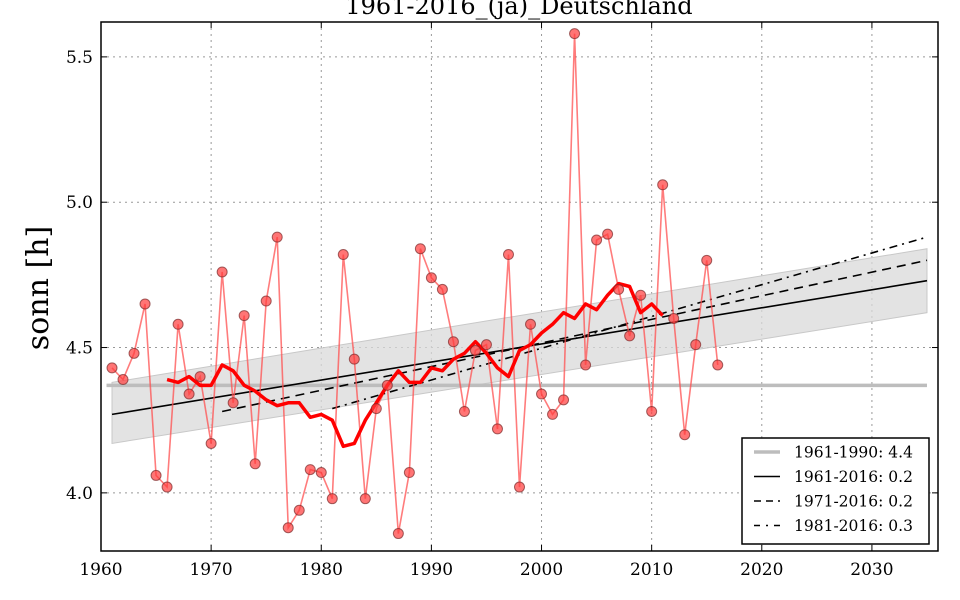 This screenshot has width=960, height=600. Describe the element at coordinates (761, 570) in the screenshot. I see `x-tick-label: 2020` at that location.